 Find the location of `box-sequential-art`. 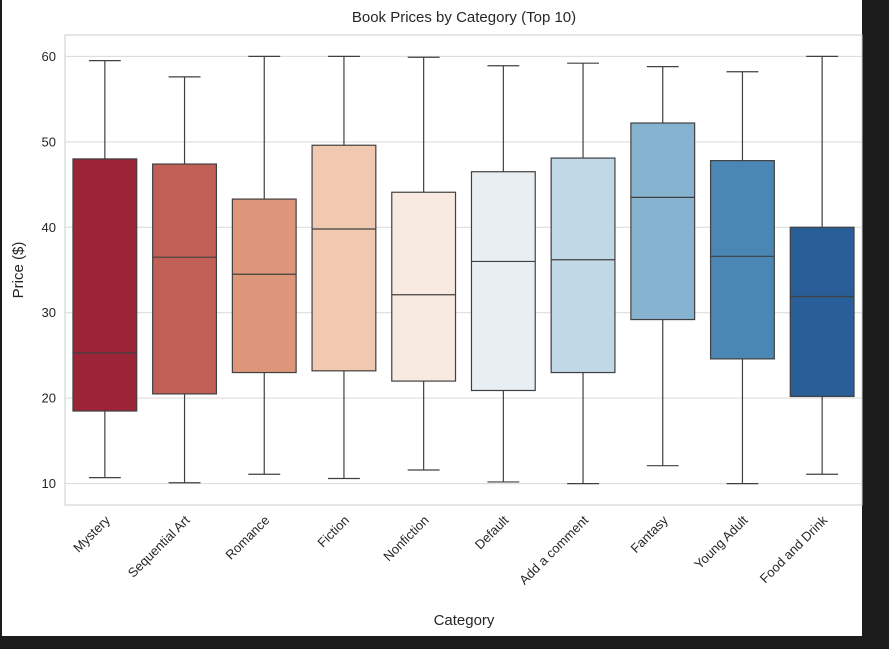

box-sequential-art is located at coordinates (185, 280).